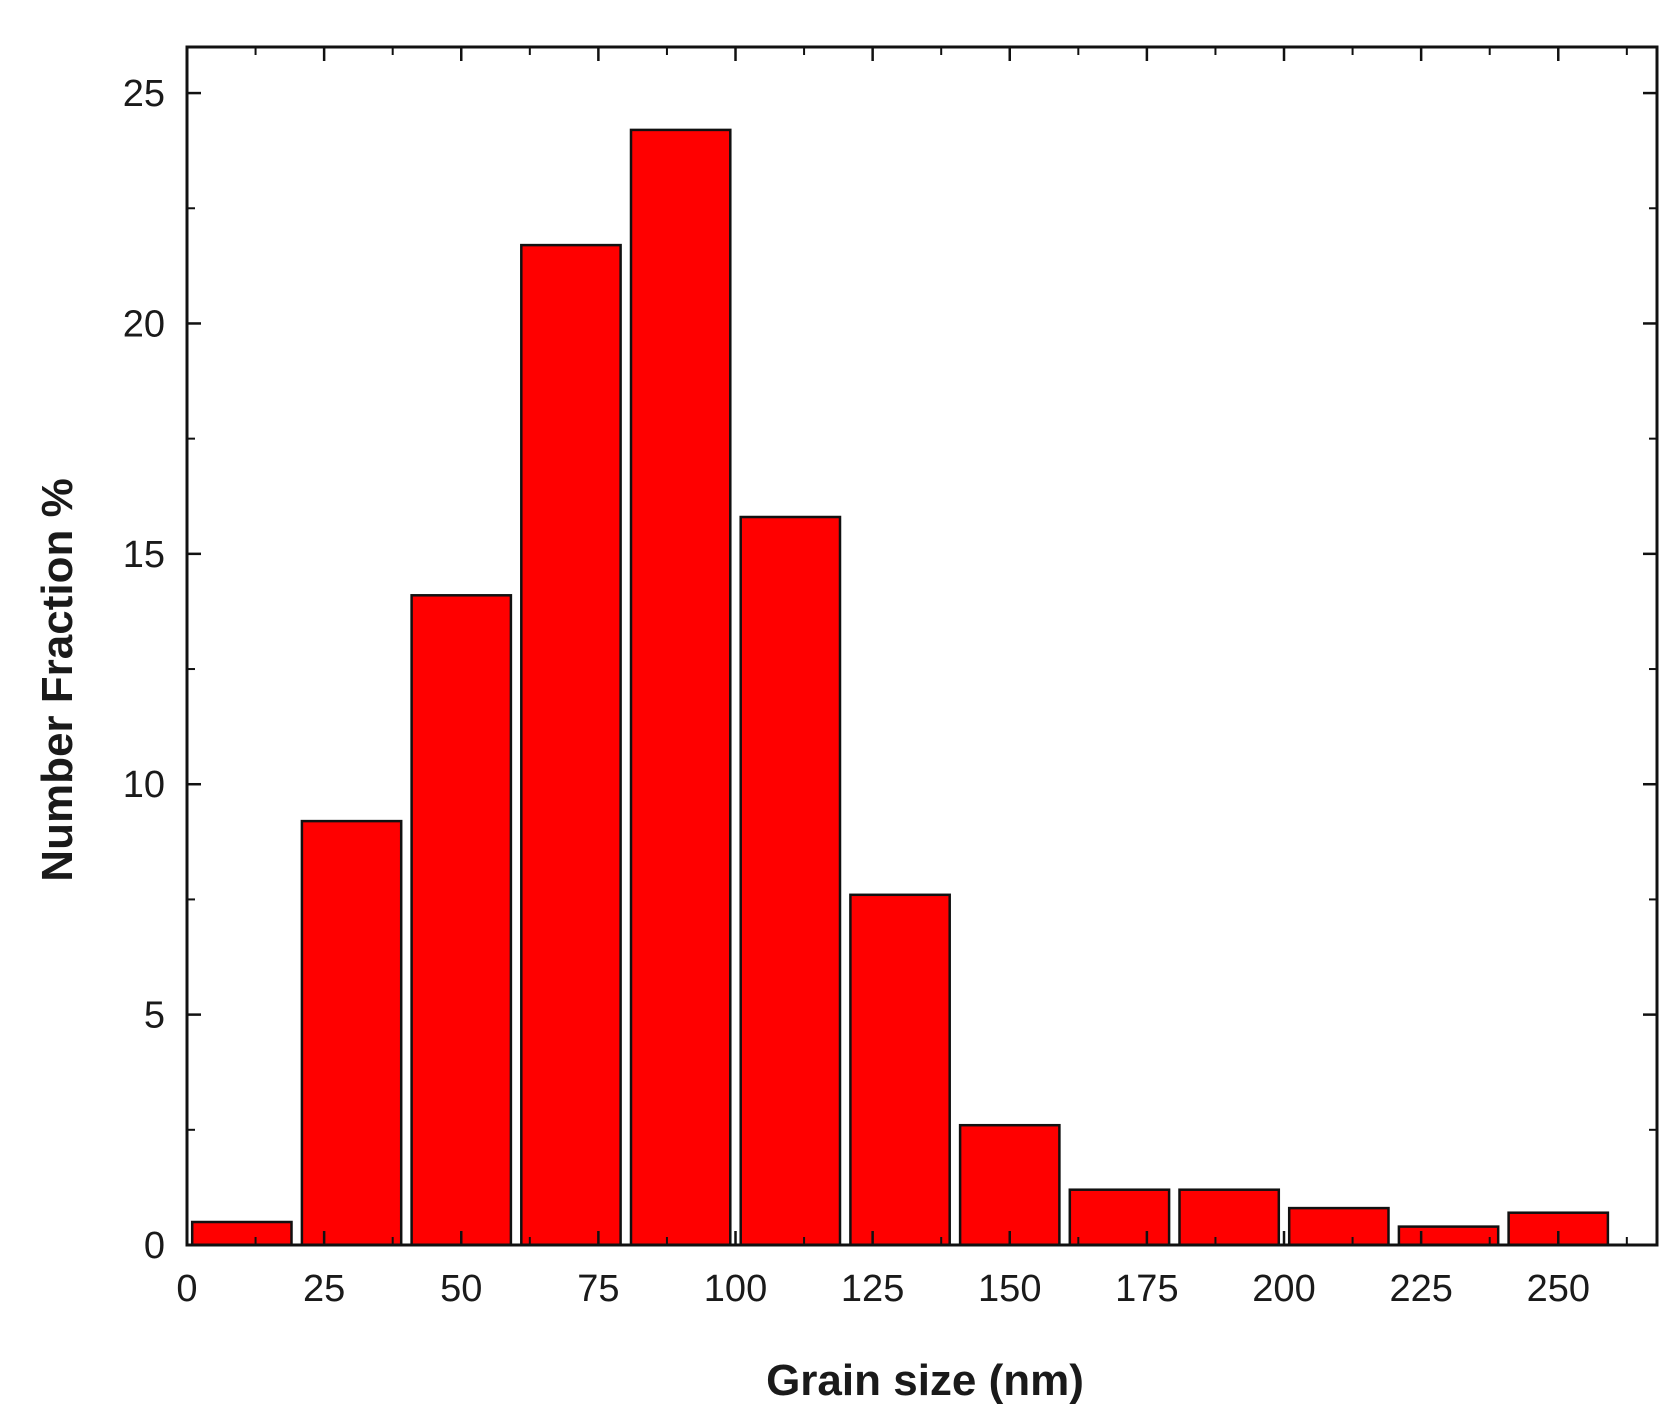  I want to click on y-tick-label: 5, so click(154, 1016).